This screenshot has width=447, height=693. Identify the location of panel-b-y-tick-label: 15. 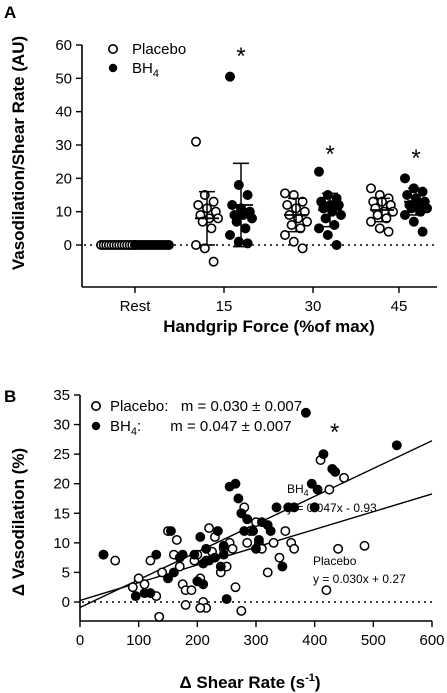
(61, 513).